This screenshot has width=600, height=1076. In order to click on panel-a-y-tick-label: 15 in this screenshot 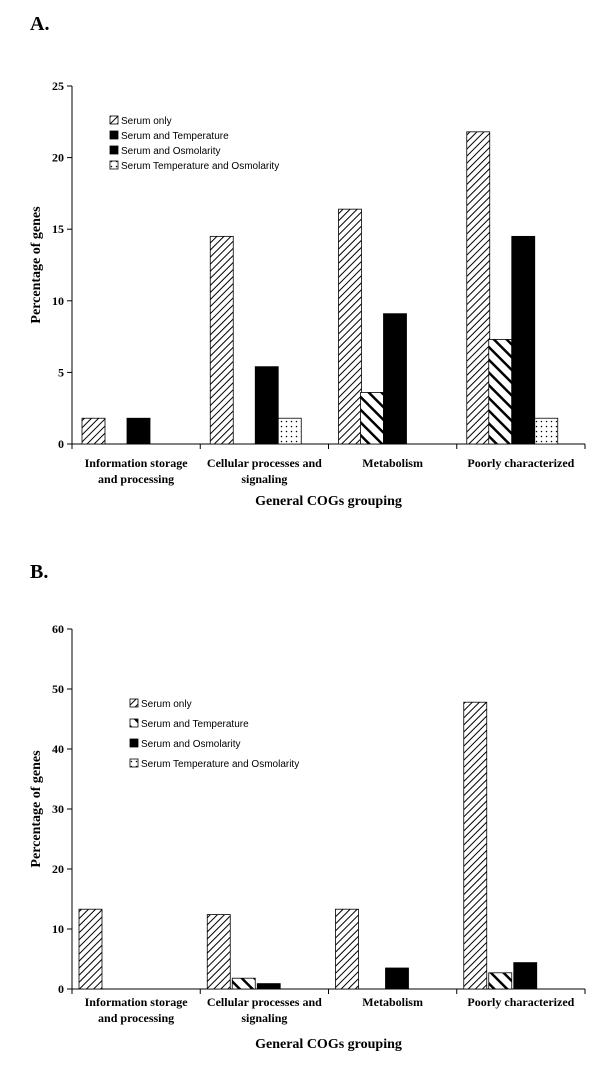, I will do `click(58, 229)`.